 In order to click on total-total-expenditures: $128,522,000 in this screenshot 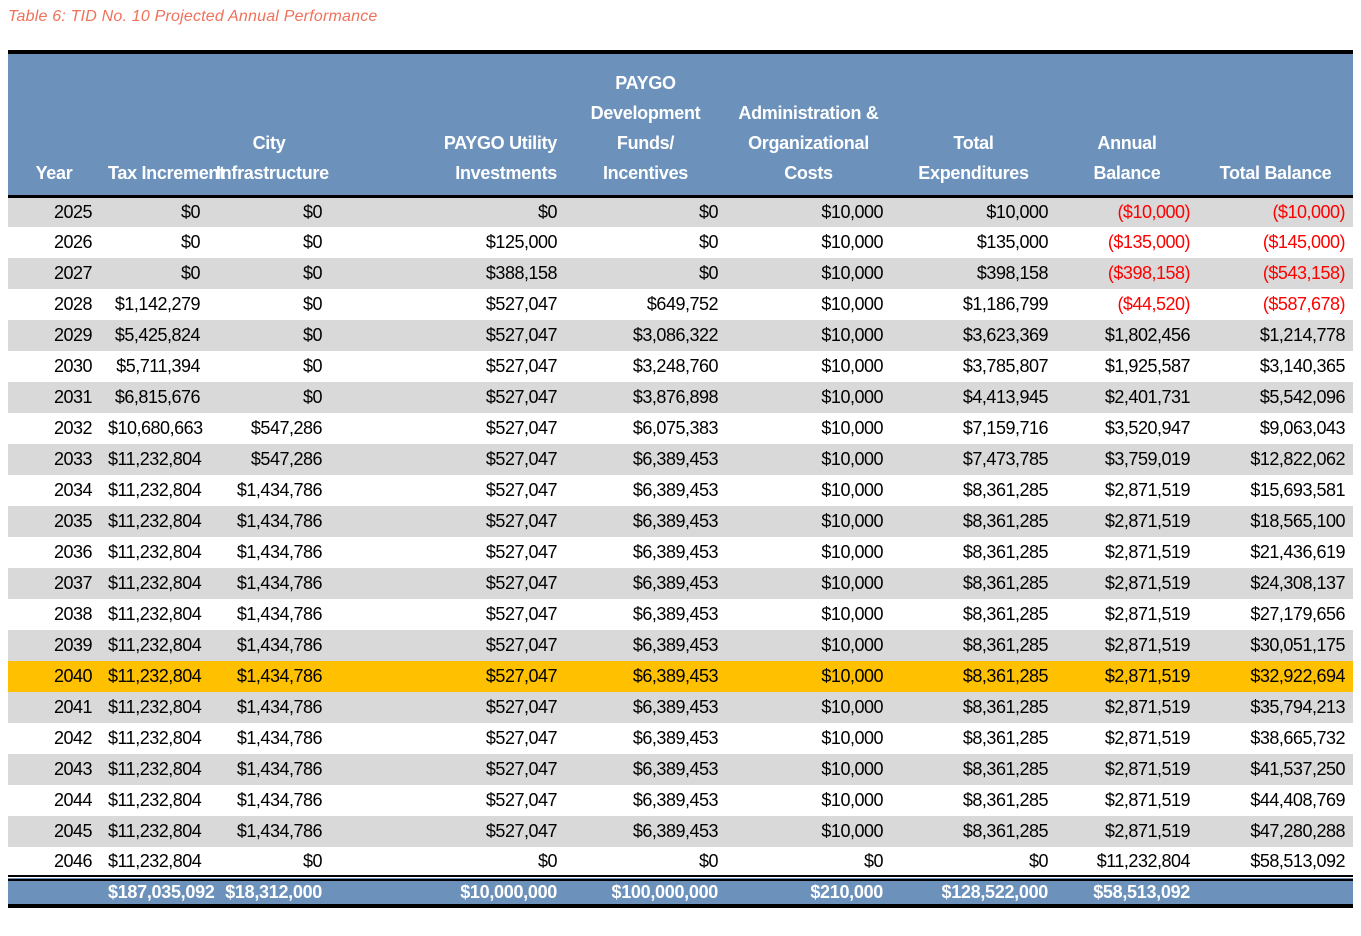, I will do `click(973, 891)`.